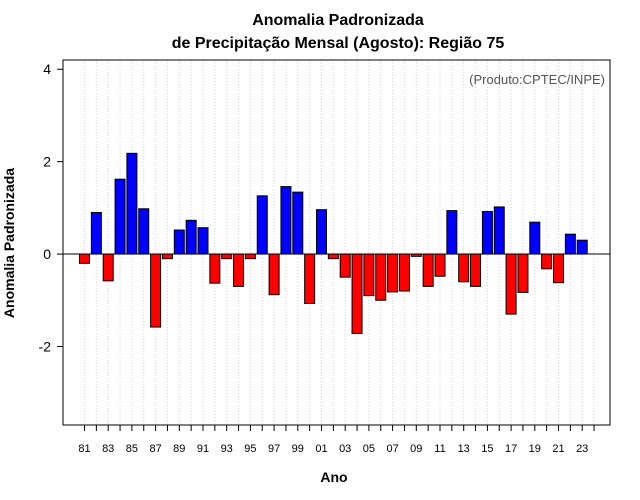 This screenshot has height=500, width=640. I want to click on product-credit: (Produto:CPTEC/INPE), so click(537, 79).